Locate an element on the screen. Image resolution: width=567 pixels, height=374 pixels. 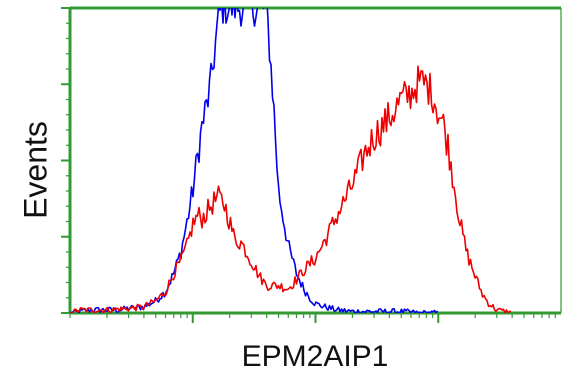
y-axis-label: Events is located at coordinates (35, 170).